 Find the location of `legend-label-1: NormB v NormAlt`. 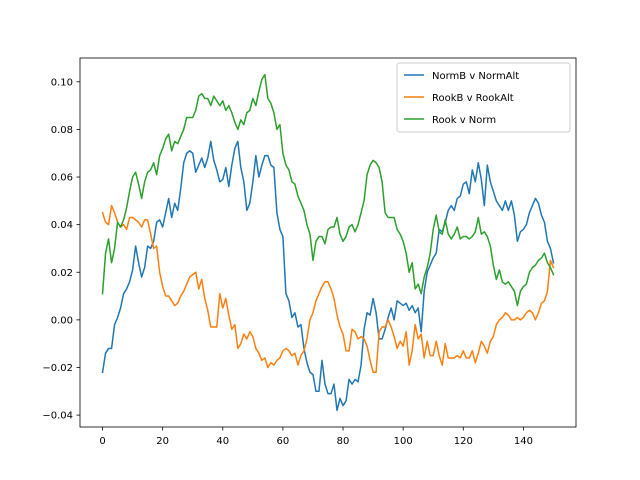

legend-label-1: NormB v NormAlt is located at coordinates (475, 76).